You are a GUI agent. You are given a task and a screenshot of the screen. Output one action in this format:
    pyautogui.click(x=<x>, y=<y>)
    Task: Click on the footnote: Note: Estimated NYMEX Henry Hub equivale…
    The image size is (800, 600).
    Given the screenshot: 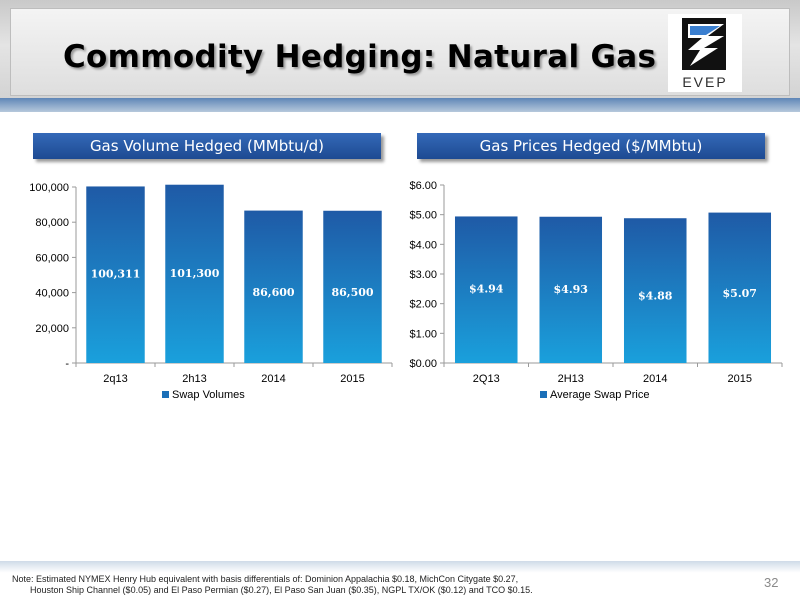 What is the action you would take?
    pyautogui.click(x=362, y=585)
    